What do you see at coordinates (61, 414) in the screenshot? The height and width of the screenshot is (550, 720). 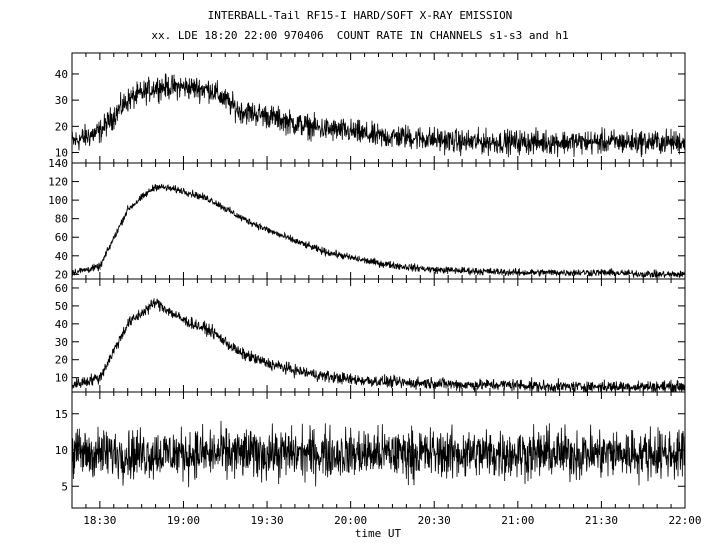 I see `y-tick-label: 15` at bounding box center [61, 414].